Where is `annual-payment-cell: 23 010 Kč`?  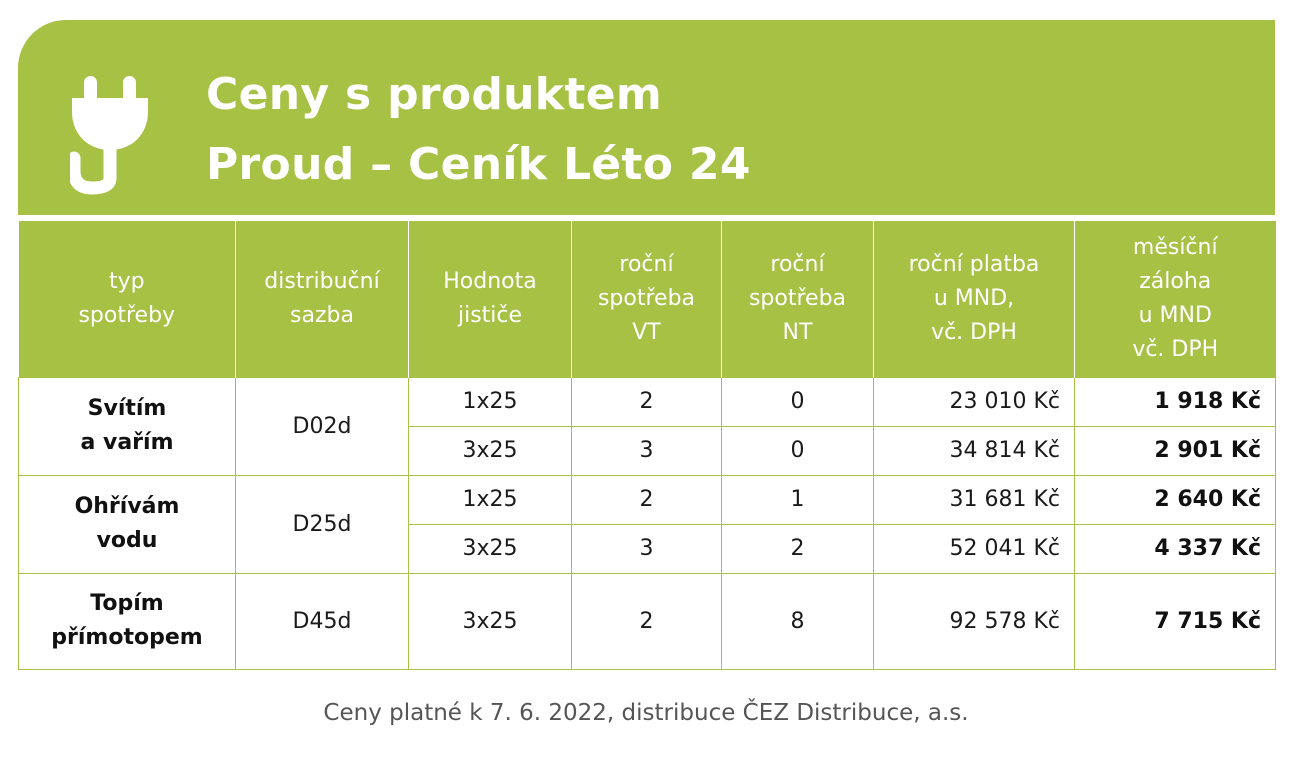
annual-payment-cell: 23 010 Kč is located at coordinates (974, 401).